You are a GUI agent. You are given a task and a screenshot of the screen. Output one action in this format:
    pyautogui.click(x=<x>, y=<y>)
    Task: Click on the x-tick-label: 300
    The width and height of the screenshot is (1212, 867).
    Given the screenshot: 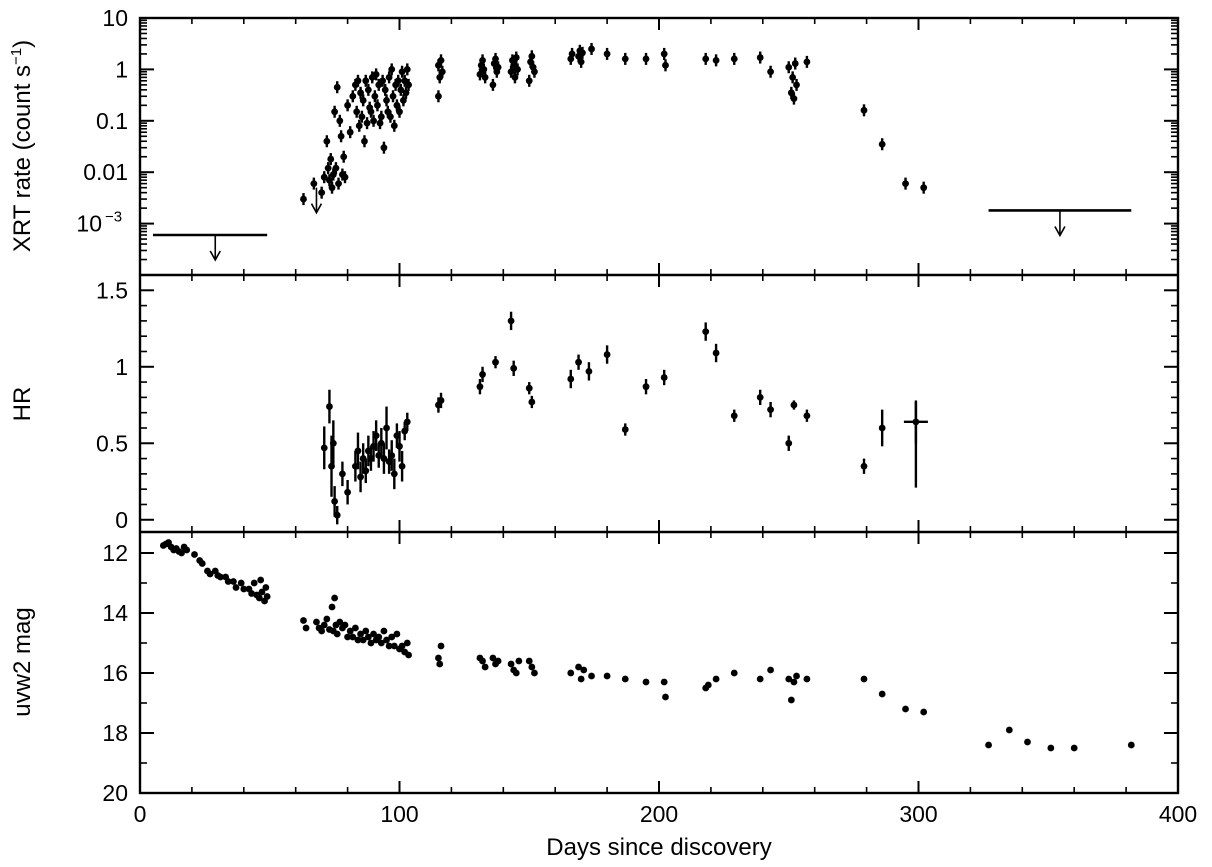 What is the action you would take?
    pyautogui.click(x=918, y=814)
    